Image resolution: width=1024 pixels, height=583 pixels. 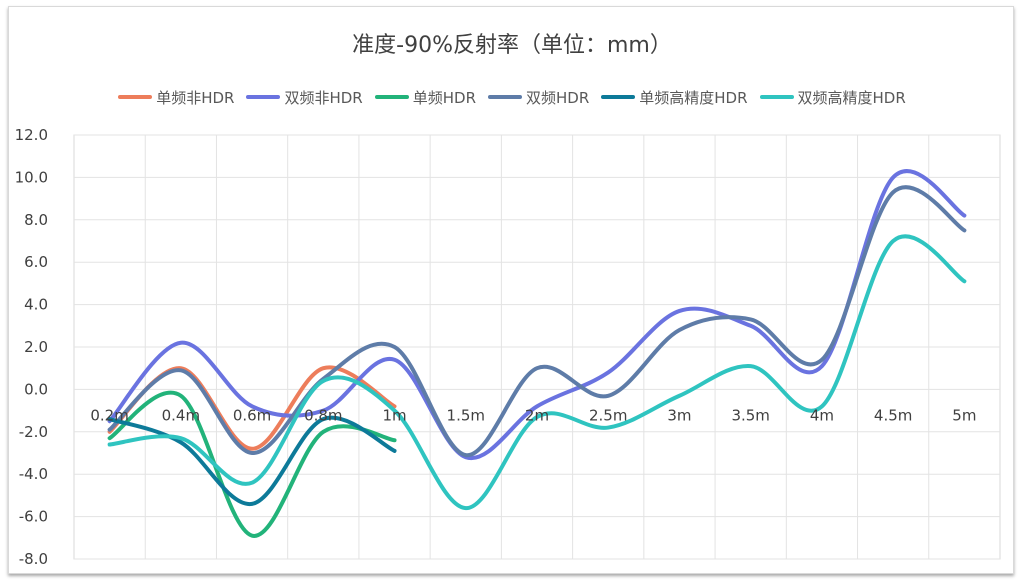 What do you see at coordinates (750, 415) in the screenshot?
I see `x-tick-label: 3.5m` at bounding box center [750, 415].